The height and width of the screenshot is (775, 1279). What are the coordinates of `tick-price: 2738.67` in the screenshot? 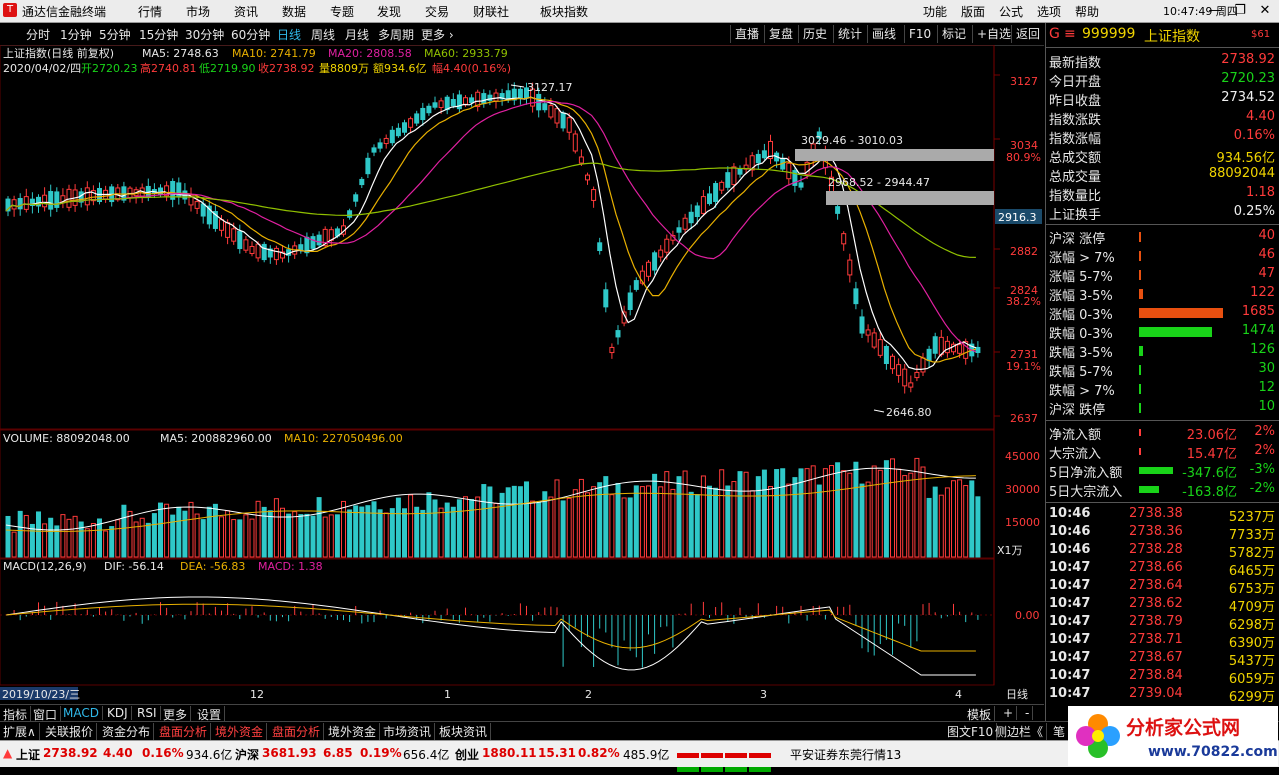 It's located at (1156, 657).